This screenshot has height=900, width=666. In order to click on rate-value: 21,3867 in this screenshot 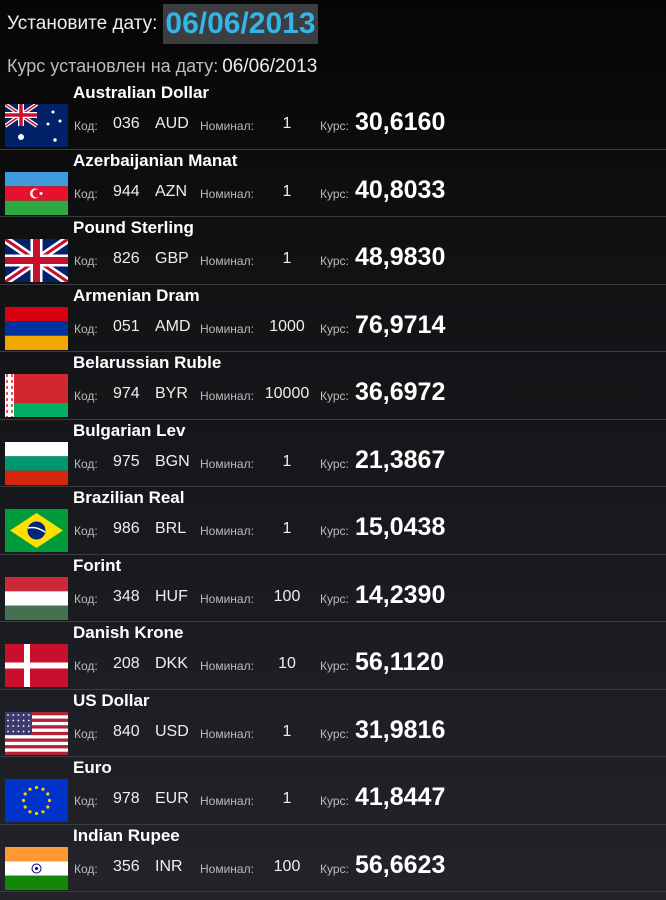, I will do `click(400, 459)`.